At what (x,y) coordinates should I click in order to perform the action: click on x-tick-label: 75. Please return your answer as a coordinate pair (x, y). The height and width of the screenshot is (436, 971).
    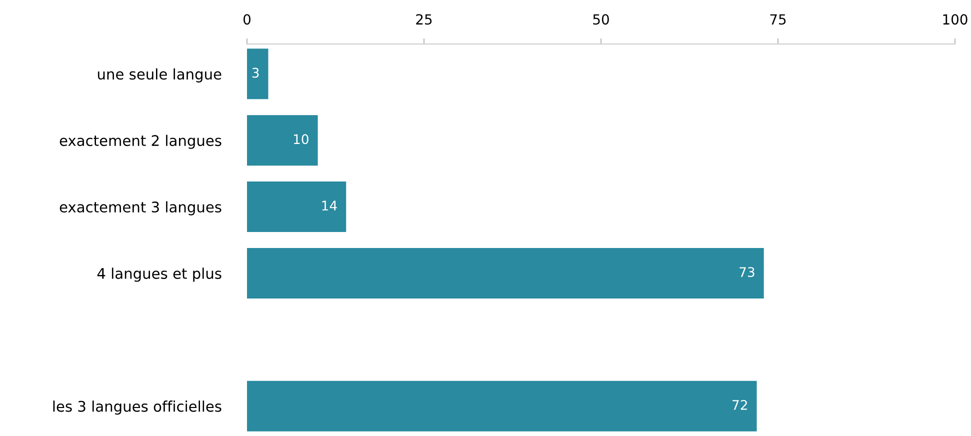
    Looking at the image, I should click on (778, 19).